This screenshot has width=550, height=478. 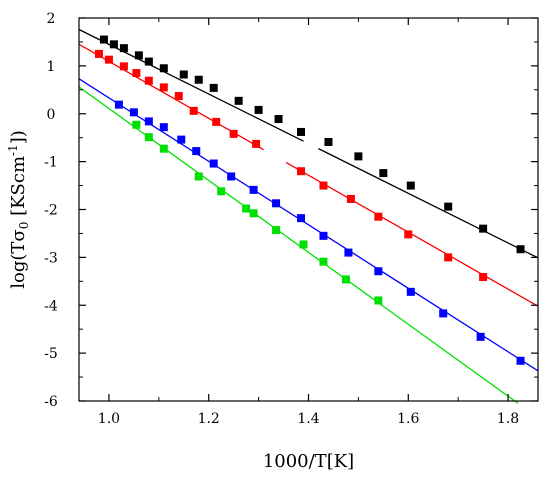 What do you see at coordinates (51, 258) in the screenshot?
I see `y-tick-label: -3` at bounding box center [51, 258].